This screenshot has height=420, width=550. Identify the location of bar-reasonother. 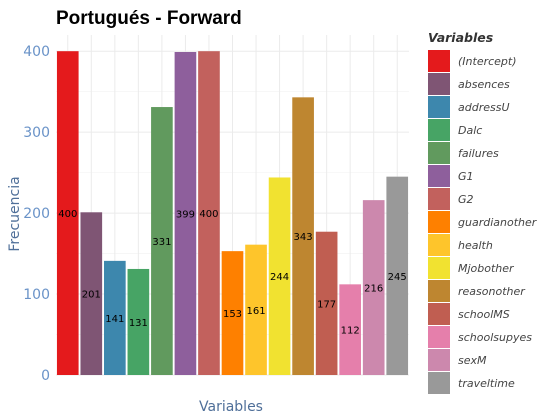
(303, 236).